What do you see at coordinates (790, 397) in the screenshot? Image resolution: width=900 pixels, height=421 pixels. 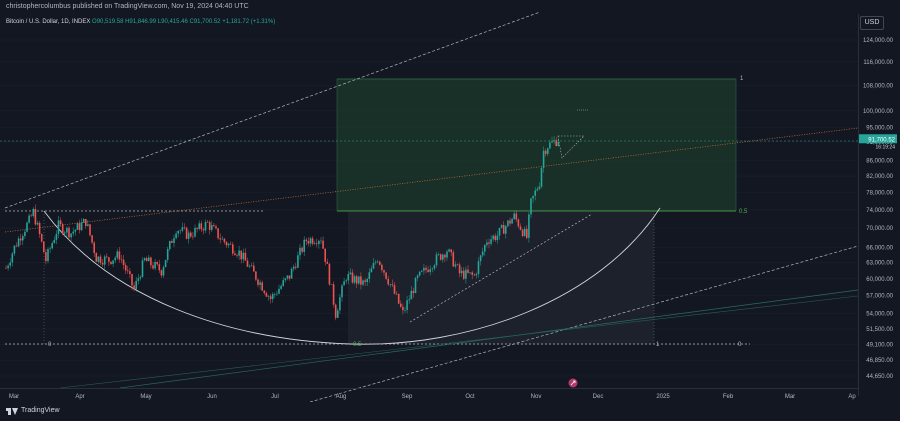 I see `time-tick-label: Mar` at bounding box center [790, 397].